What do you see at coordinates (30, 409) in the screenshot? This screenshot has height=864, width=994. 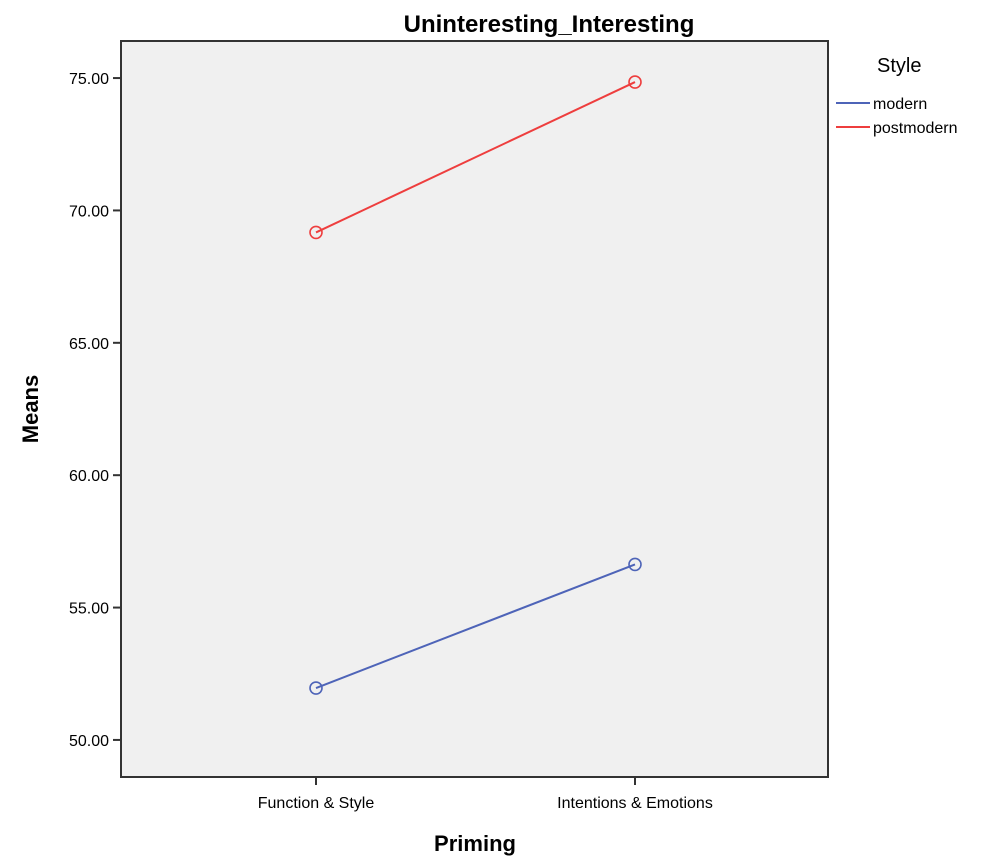 I see `y-axis-label: Means` at bounding box center [30, 409].